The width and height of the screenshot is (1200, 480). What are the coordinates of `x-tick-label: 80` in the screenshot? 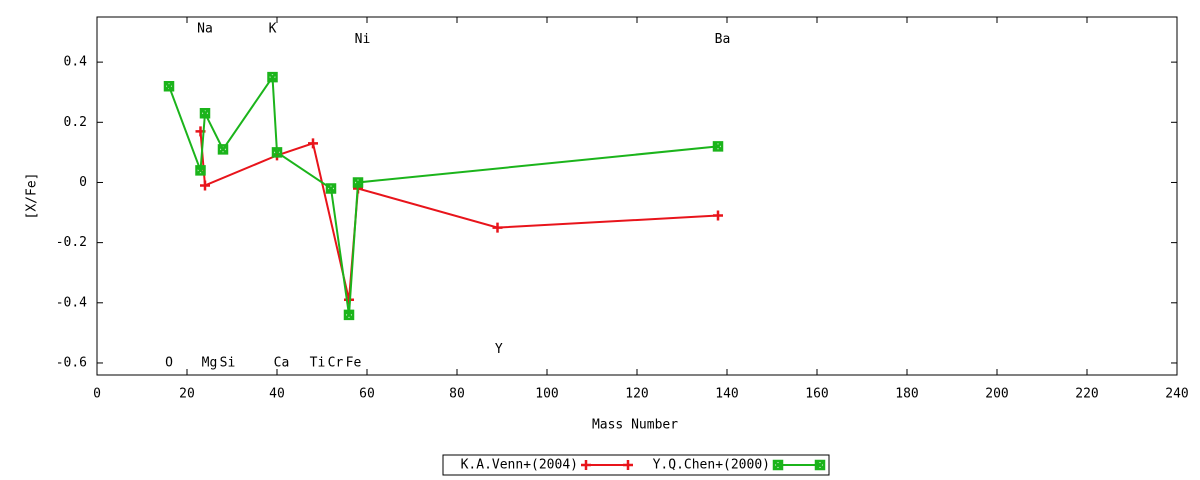 It's located at (457, 394).